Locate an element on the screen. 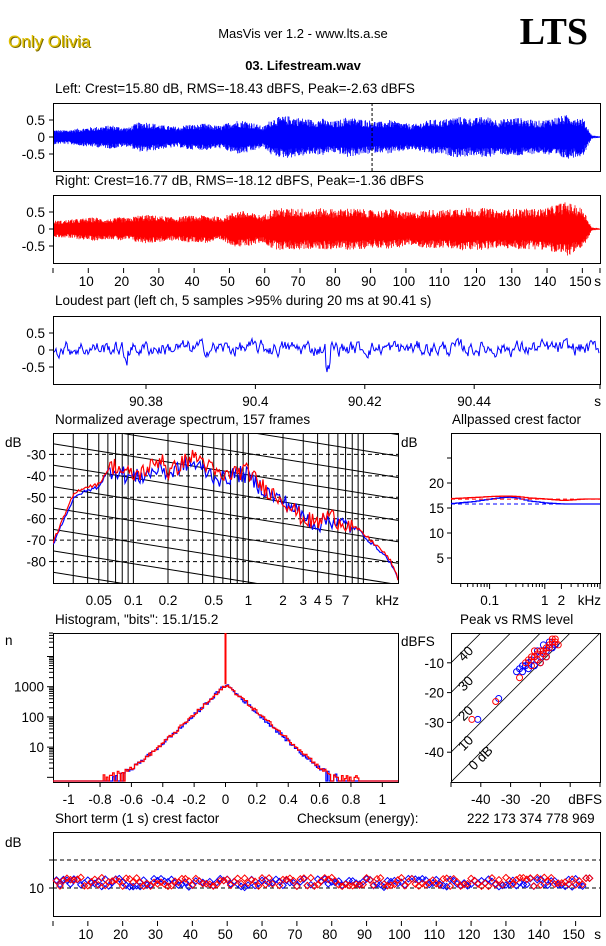  histogram-trace-left is located at coordinates (225, 733).